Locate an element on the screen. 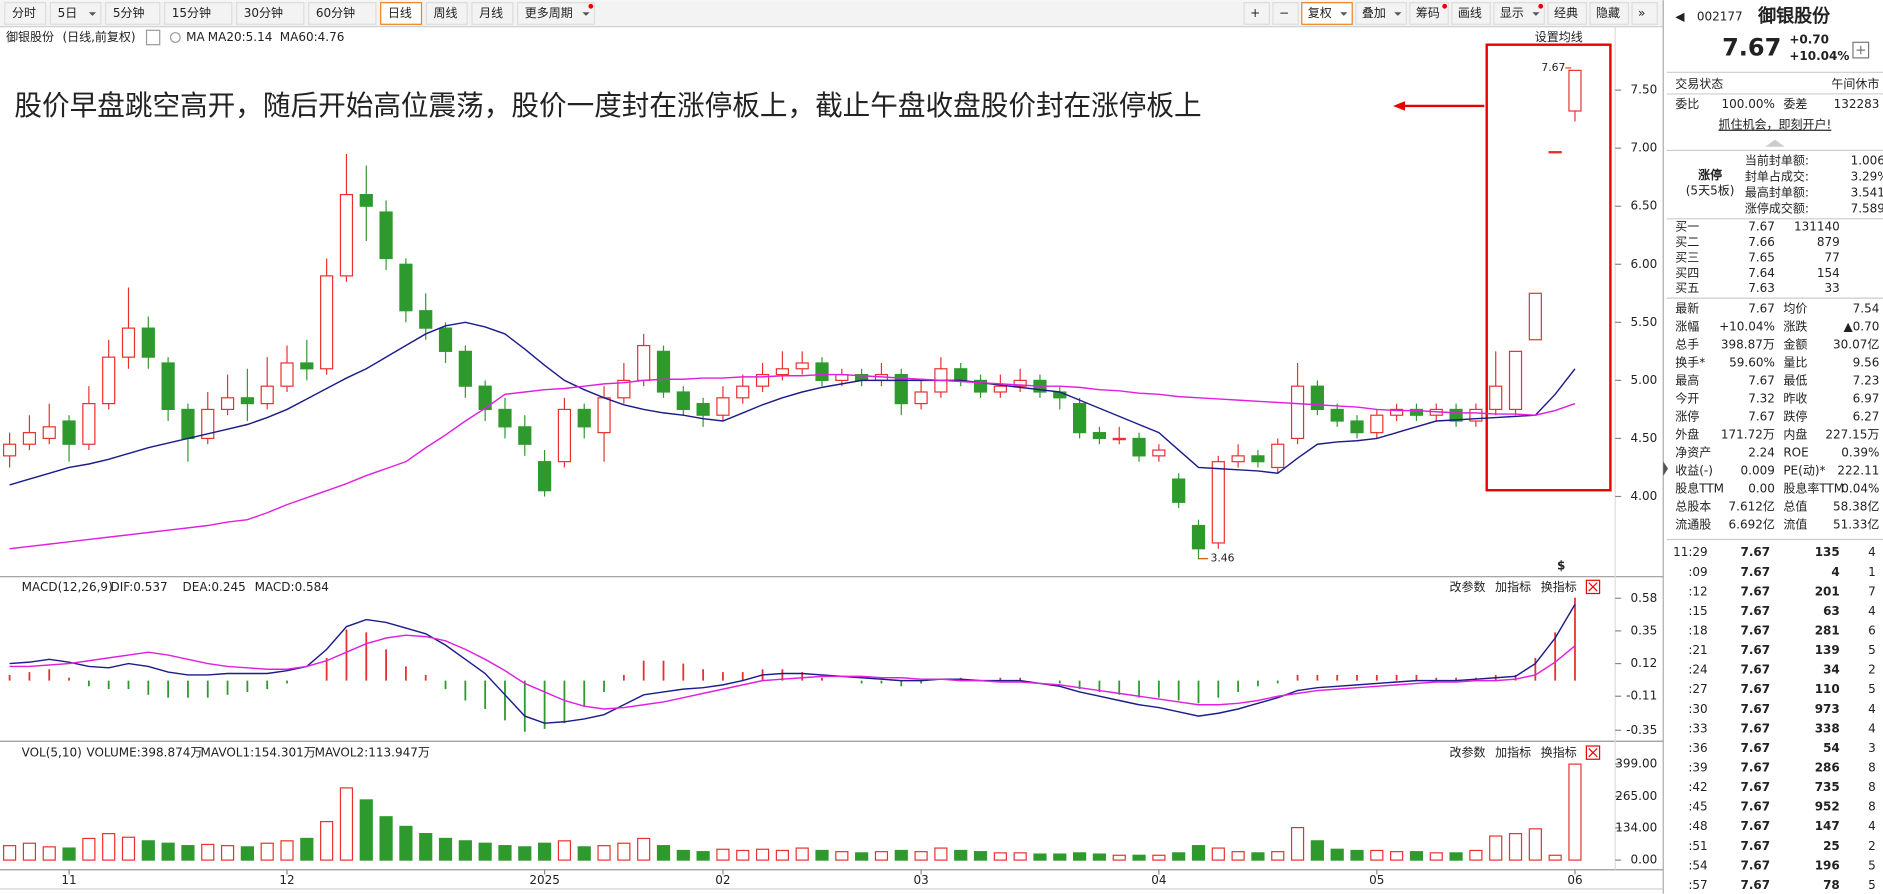 The width and height of the screenshot is (1883, 894). toolbar-label: 画线 is located at coordinates (1470, 13).